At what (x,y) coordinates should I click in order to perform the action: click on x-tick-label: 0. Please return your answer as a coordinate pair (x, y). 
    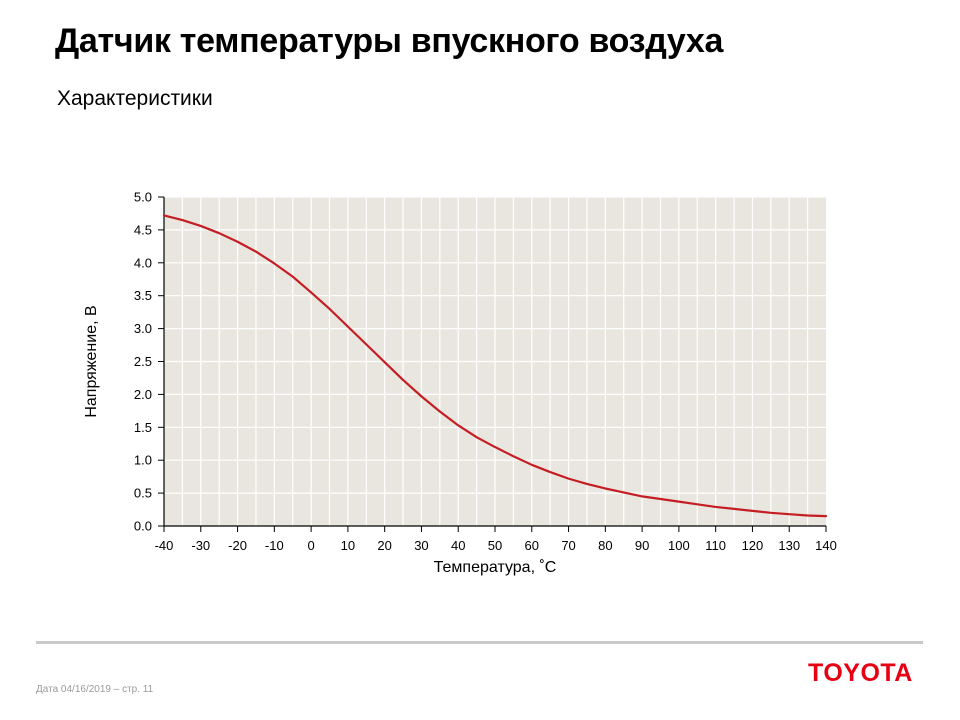
    Looking at the image, I should click on (310, 545).